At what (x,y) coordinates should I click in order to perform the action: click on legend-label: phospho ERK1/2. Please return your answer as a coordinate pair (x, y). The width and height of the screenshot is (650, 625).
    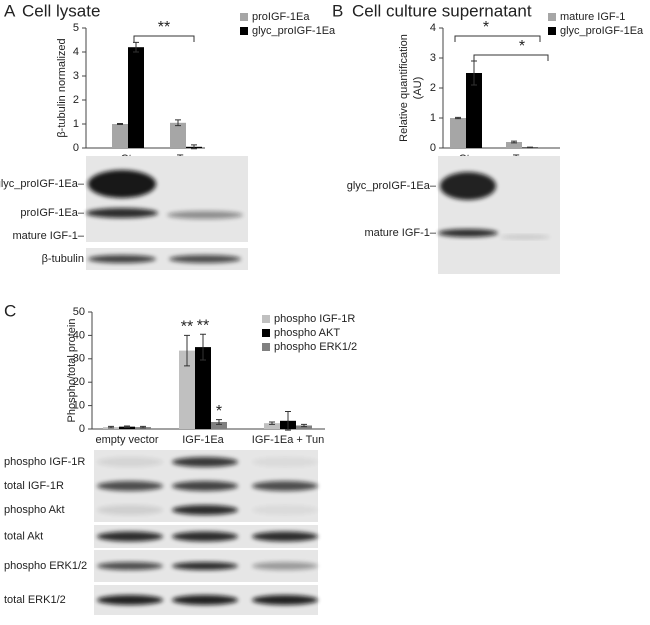
    Looking at the image, I should click on (315, 347).